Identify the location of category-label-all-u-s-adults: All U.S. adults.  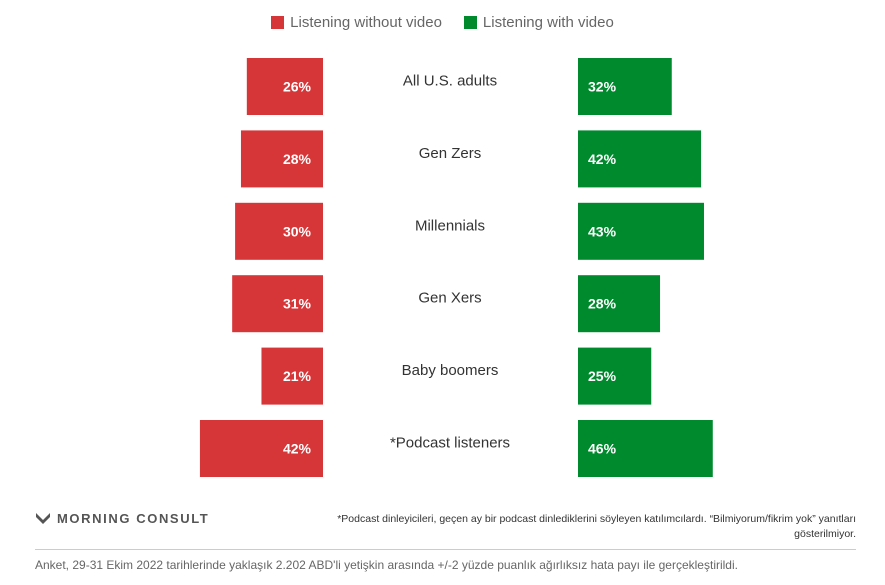
(450, 81).